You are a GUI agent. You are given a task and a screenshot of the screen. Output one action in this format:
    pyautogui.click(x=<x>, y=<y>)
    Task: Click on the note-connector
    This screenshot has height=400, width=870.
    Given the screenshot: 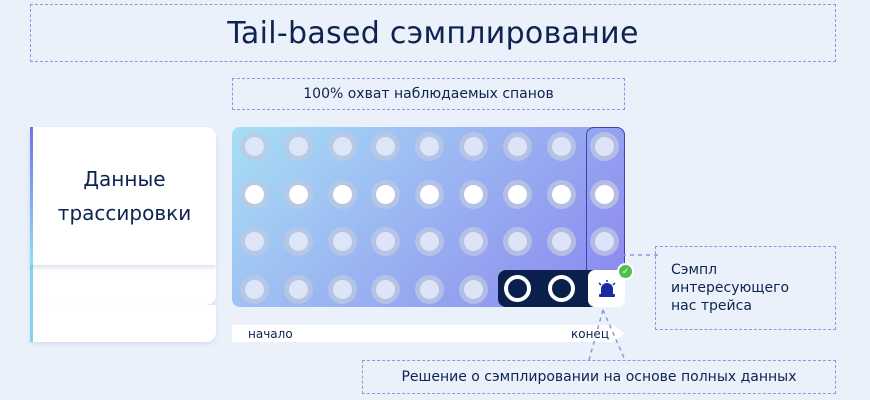 What is the action you would take?
    pyautogui.click(x=640, y=255)
    